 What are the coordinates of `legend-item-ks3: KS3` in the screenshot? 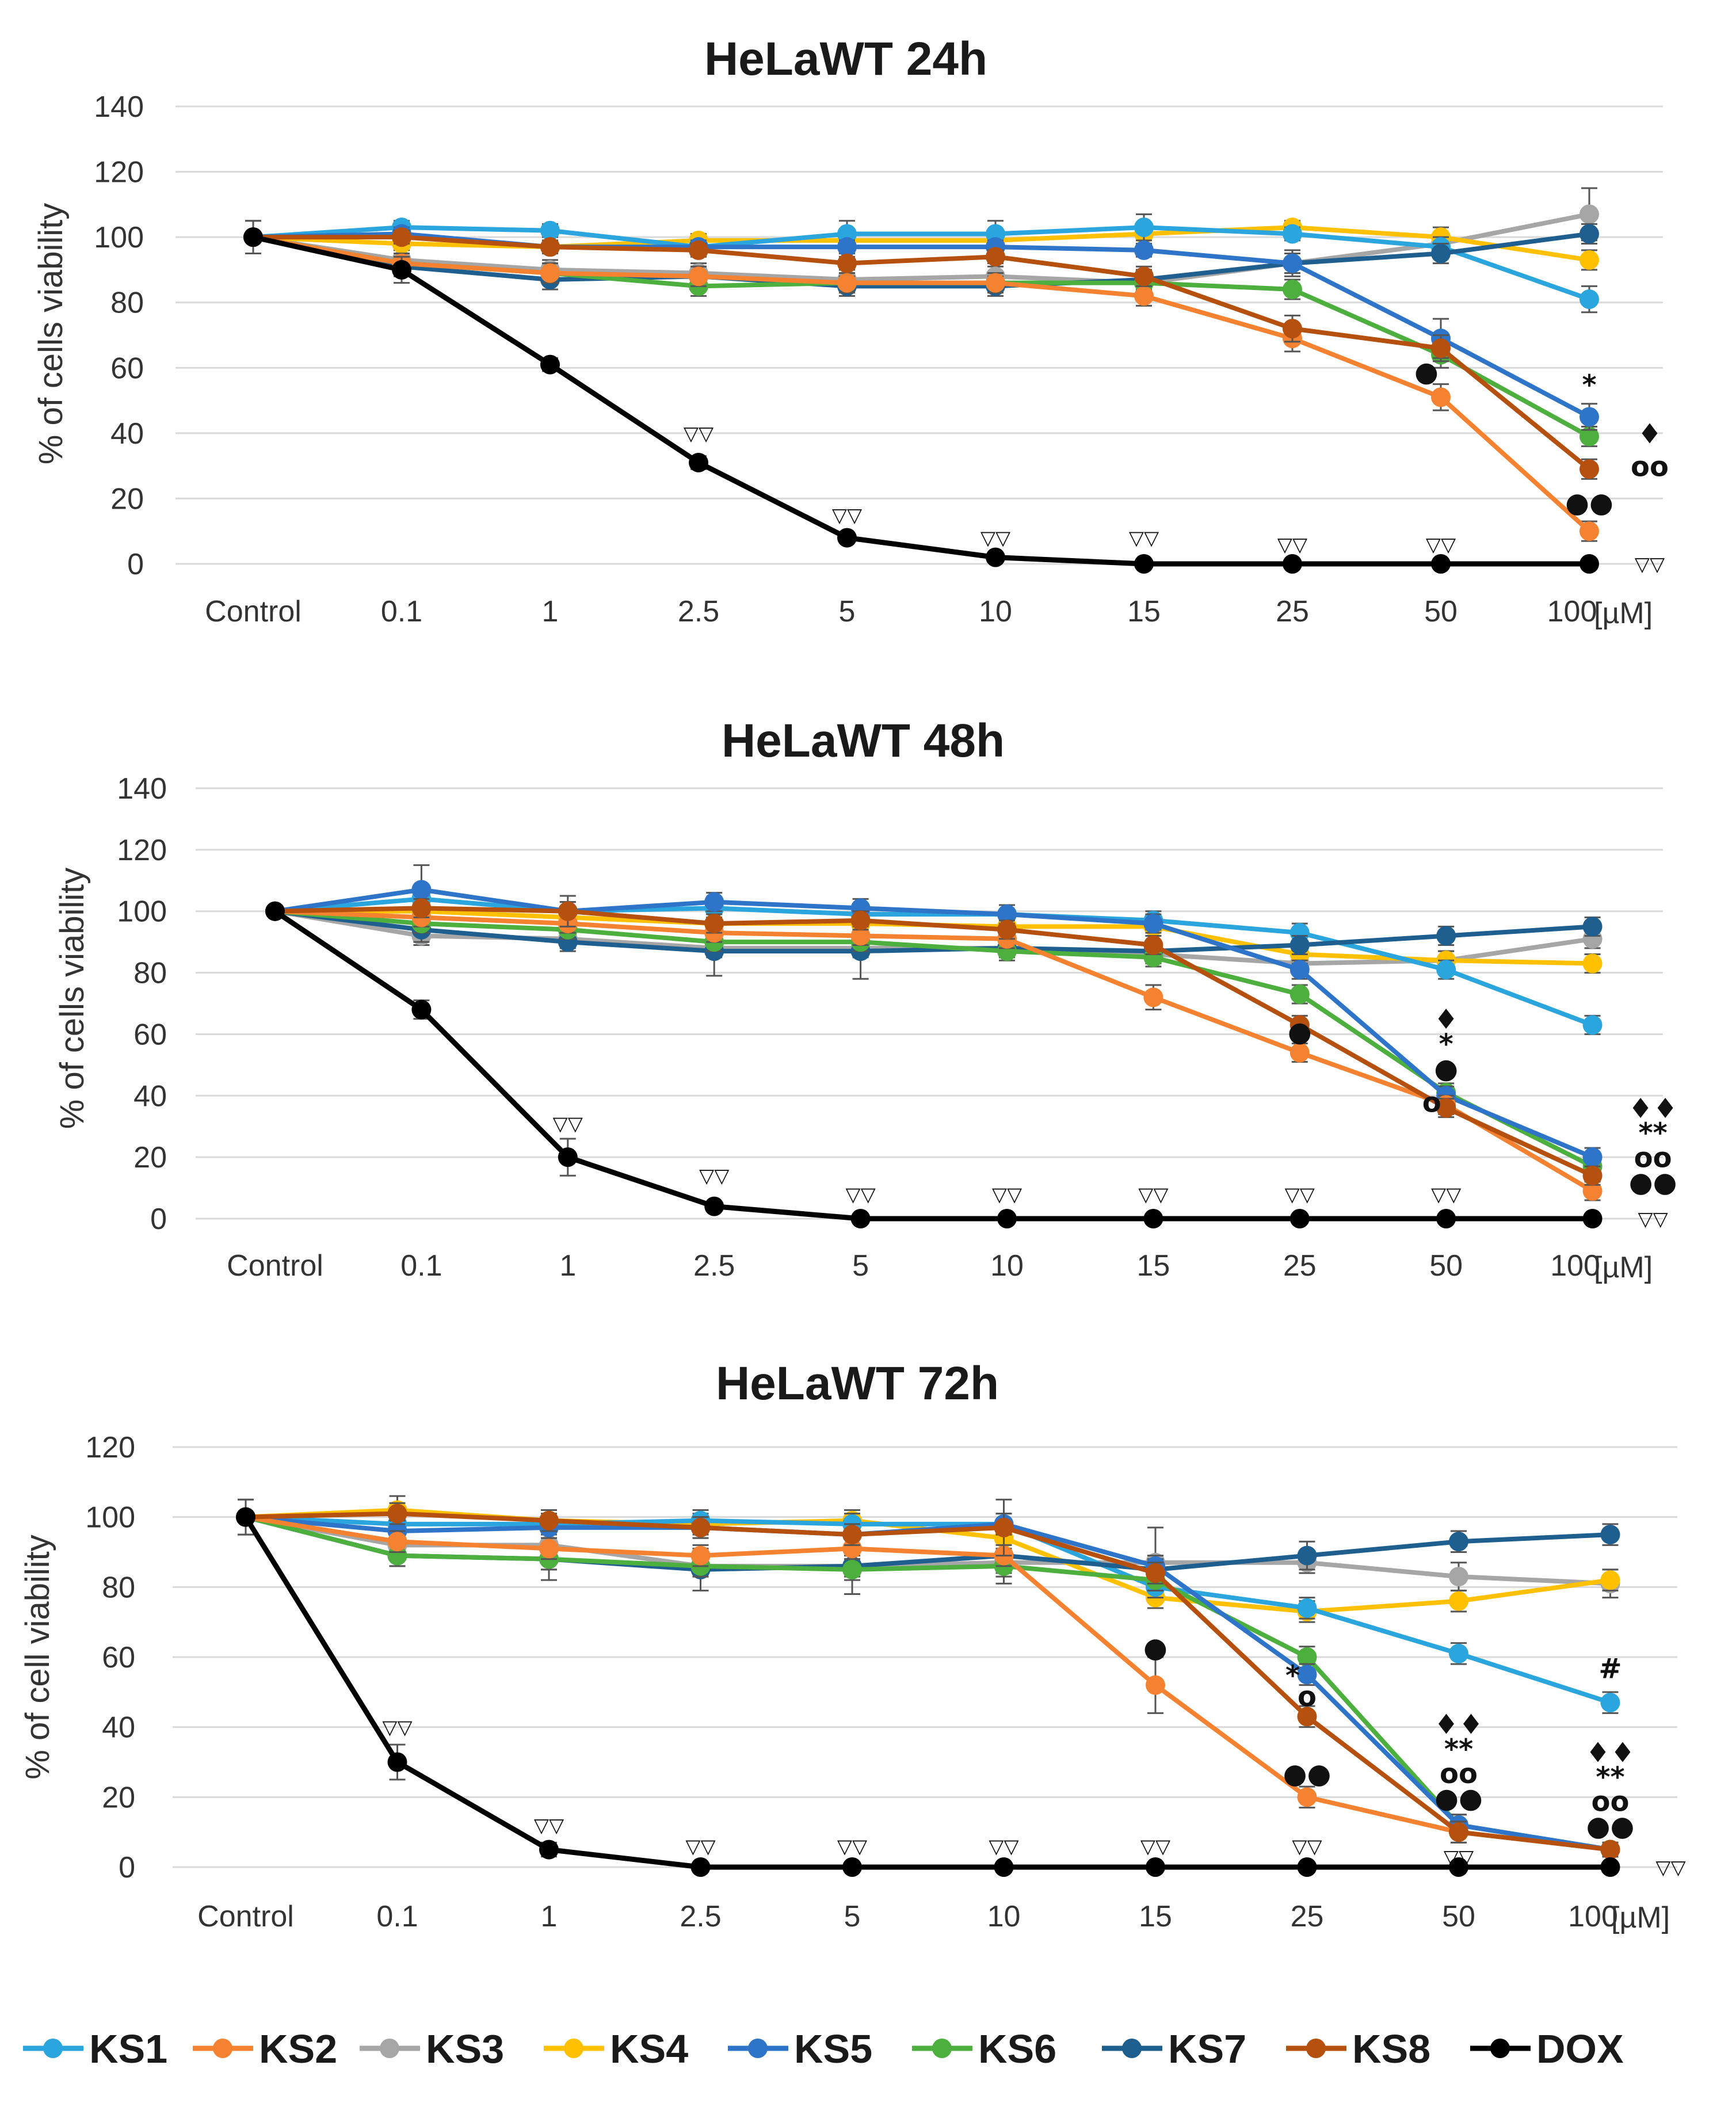 It's located at (432, 2048).